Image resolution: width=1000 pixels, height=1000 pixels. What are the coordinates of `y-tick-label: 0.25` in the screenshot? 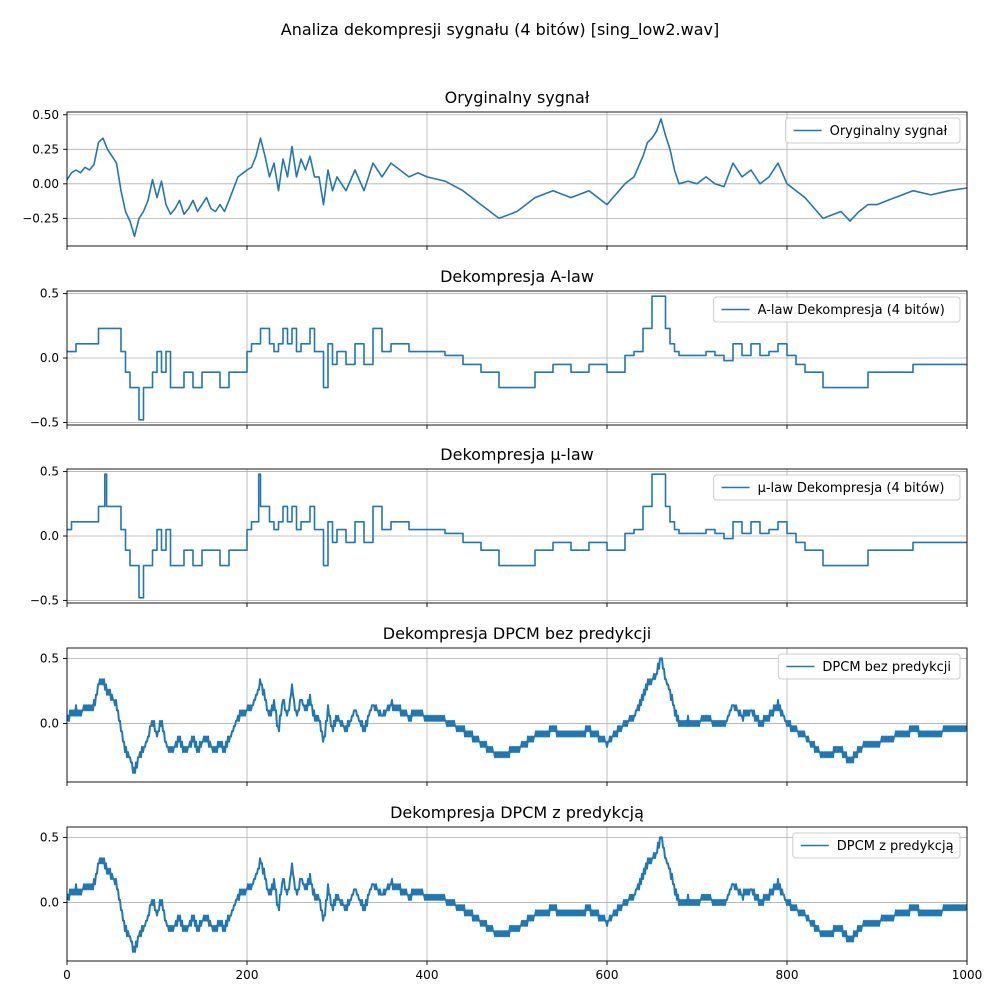 It's located at (45, 149).